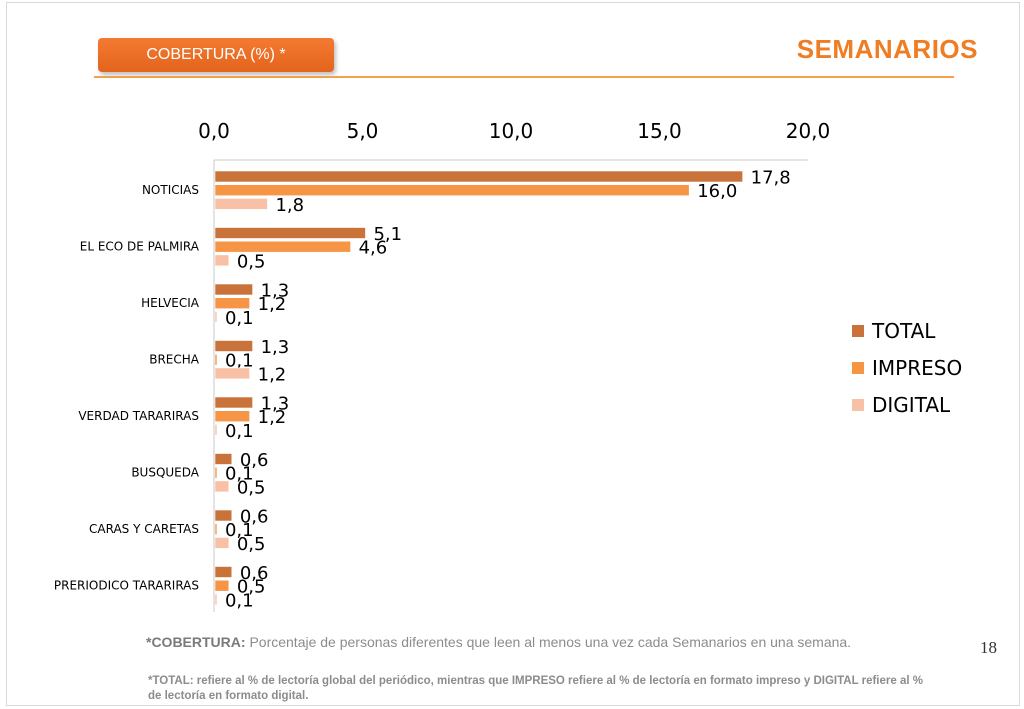 The height and width of the screenshot is (709, 1024). What do you see at coordinates (717, 191) in the screenshot?
I see `data-label: 16,0` at bounding box center [717, 191].